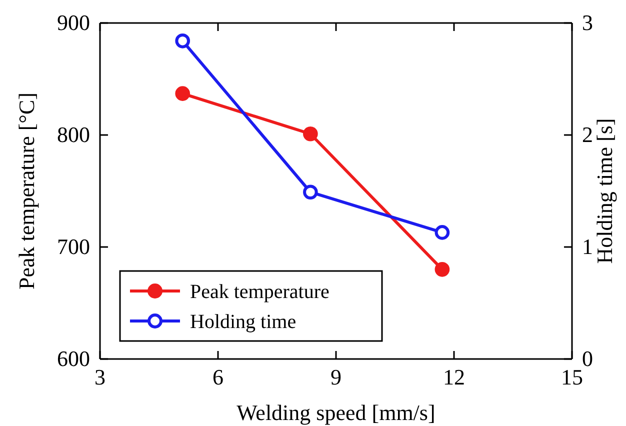 The image size is (626, 426). Describe the element at coordinates (73, 247) in the screenshot. I see `y-tick-label: 700` at that location.